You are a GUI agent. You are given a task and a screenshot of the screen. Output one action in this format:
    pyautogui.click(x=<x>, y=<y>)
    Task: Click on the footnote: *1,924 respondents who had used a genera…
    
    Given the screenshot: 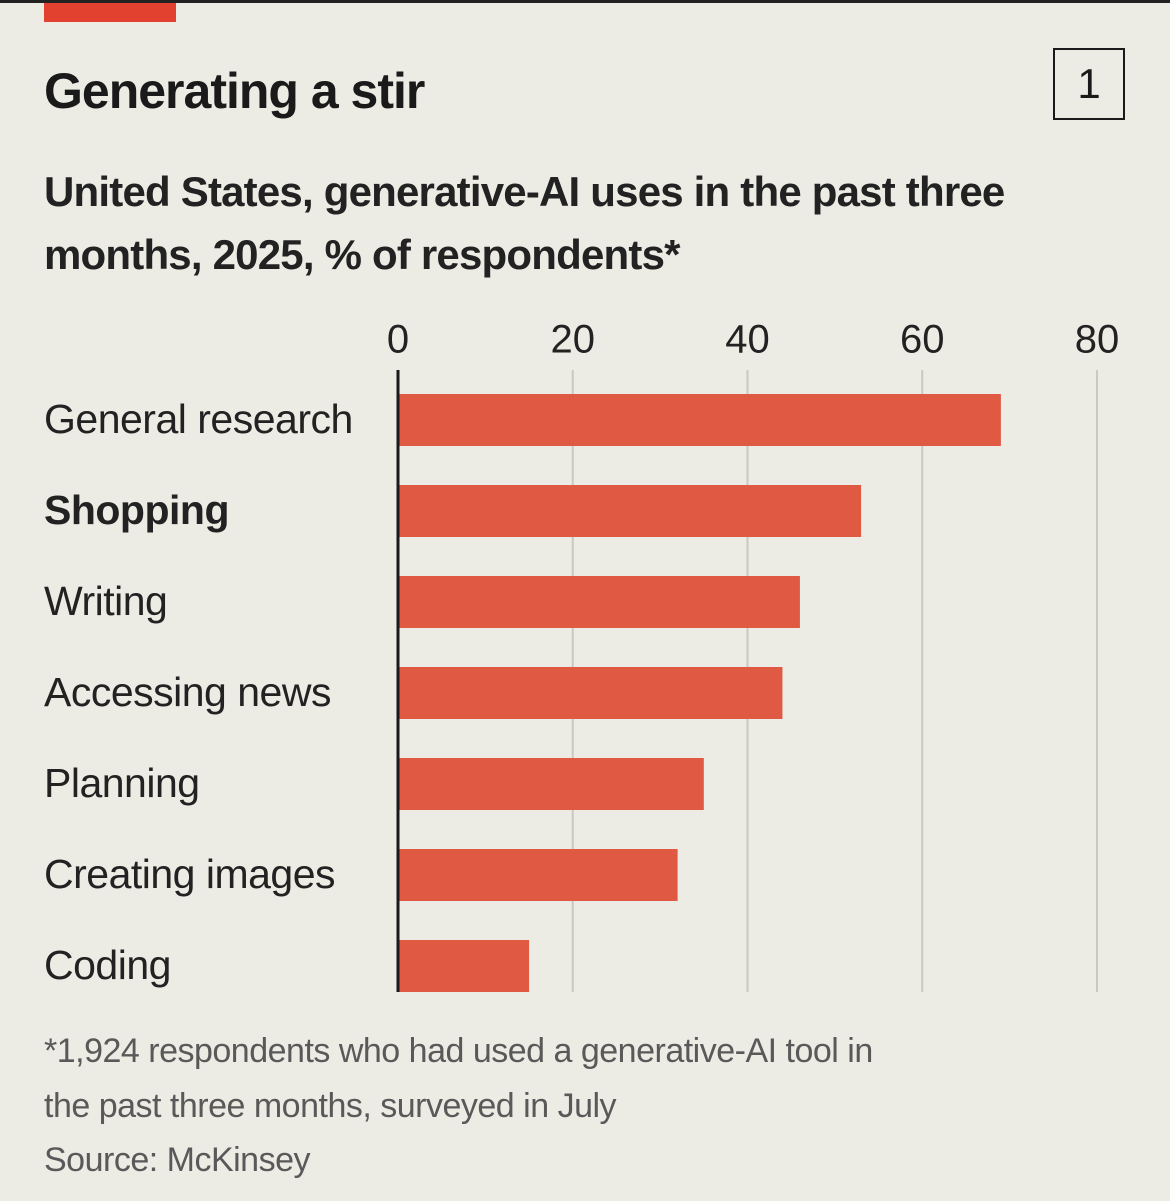 What is the action you would take?
    pyautogui.click(x=458, y=1078)
    